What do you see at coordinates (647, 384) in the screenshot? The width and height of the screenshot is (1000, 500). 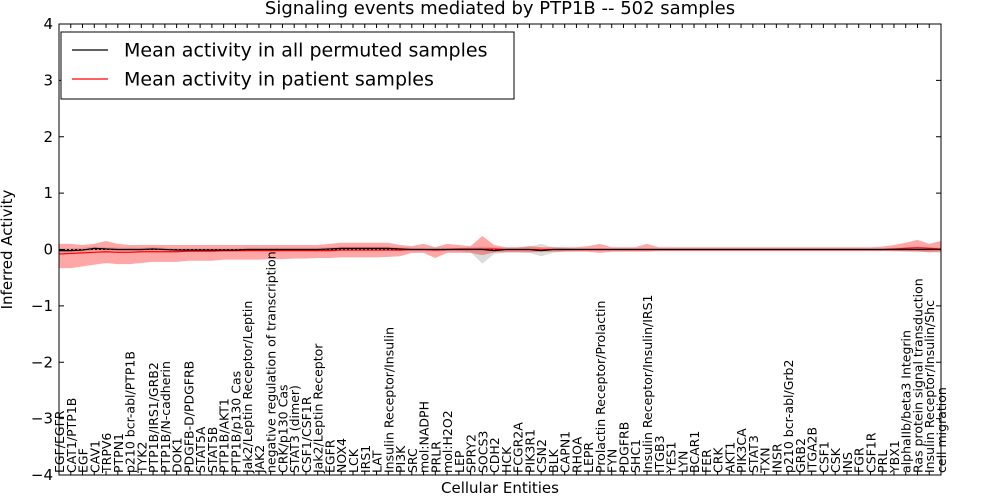 I see `x-tick-label: Insulin Receptor/Insulin/IRS1` at bounding box center [647, 384].